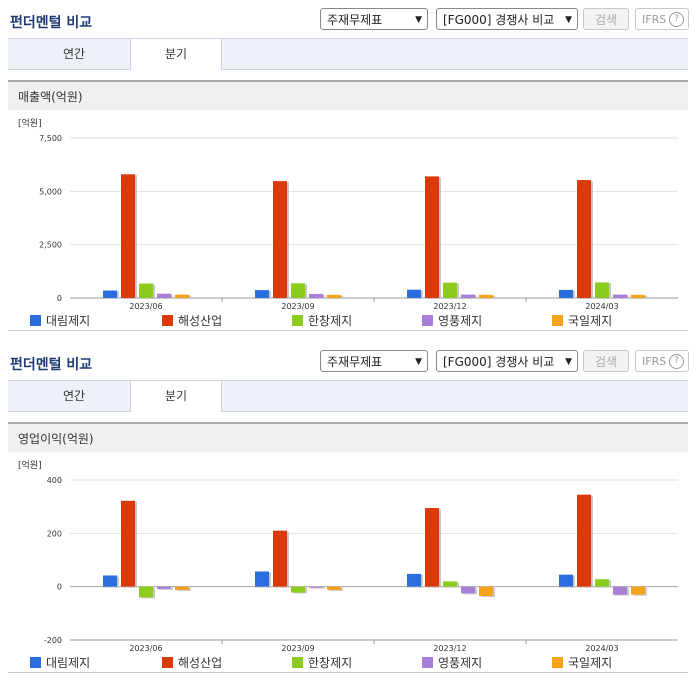 The image size is (696, 684). Describe the element at coordinates (348, 396) in the screenshot. I see `period-tabs: 연간 분기` at that location.